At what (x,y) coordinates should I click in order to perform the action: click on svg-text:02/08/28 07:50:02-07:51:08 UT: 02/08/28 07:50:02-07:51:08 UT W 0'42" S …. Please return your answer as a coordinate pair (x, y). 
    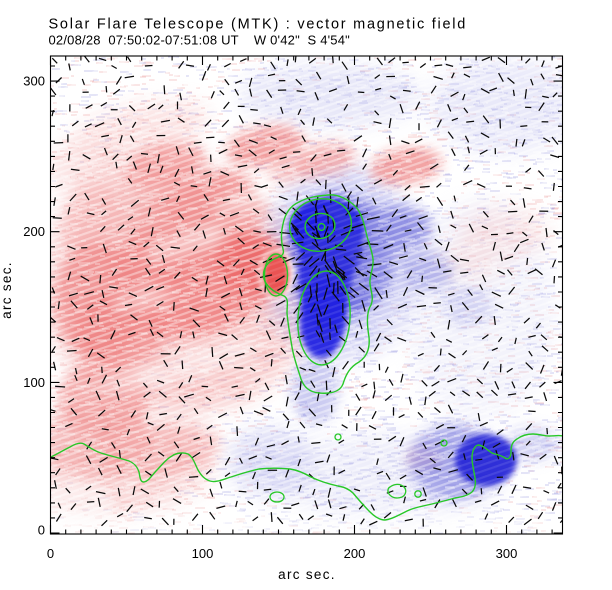
    Looking at the image, I should click on (200, 40).